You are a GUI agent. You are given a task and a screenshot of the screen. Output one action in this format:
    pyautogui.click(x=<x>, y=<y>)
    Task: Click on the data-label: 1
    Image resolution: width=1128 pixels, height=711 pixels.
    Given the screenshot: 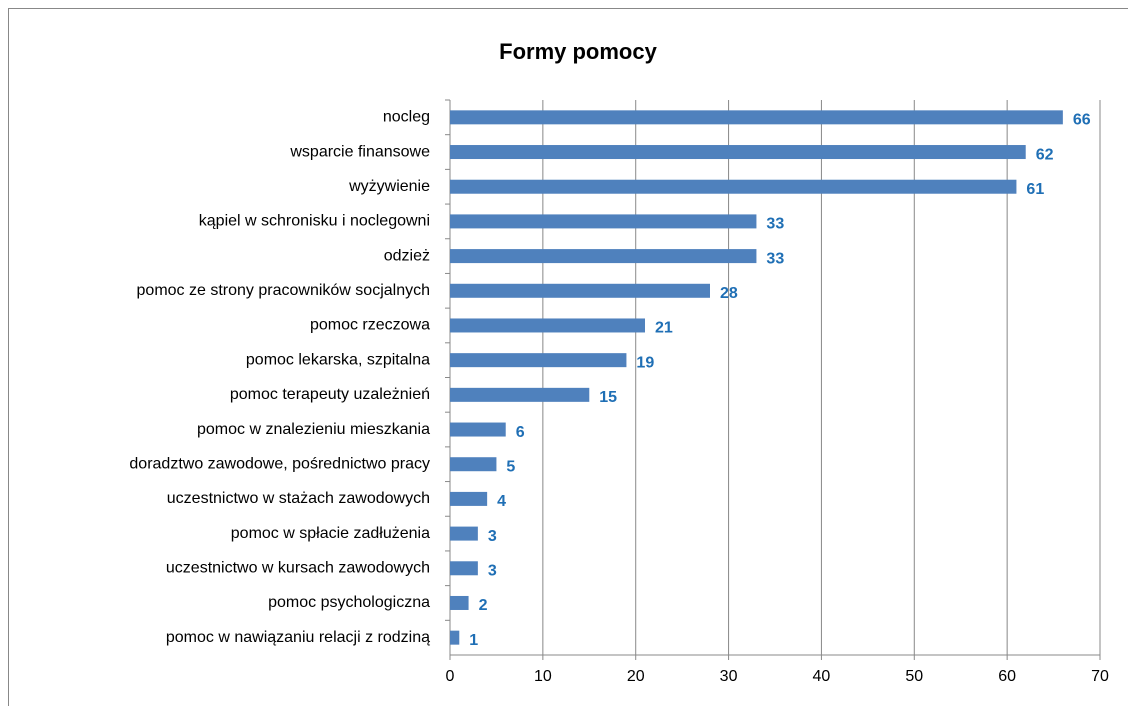 What is the action you would take?
    pyautogui.click(x=473, y=640)
    